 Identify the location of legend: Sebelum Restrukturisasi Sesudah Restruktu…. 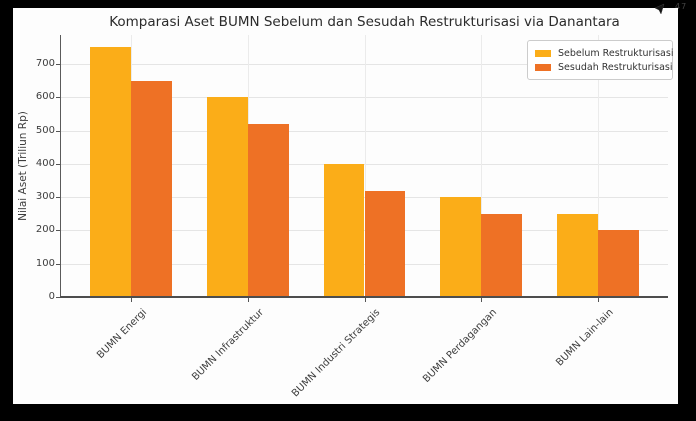
(600, 60).